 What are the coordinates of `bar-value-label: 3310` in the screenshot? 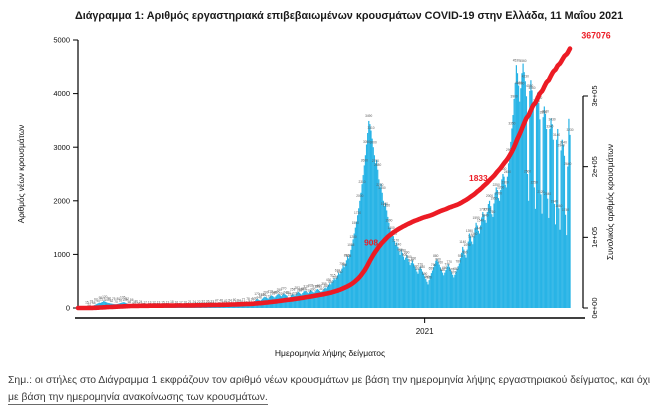 It's located at (370, 128).